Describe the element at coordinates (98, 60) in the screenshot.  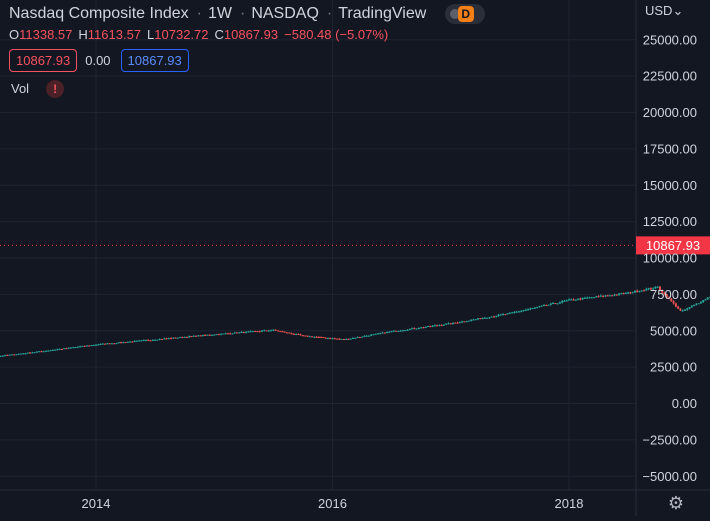
I see `spread-value: 0.00` at that location.